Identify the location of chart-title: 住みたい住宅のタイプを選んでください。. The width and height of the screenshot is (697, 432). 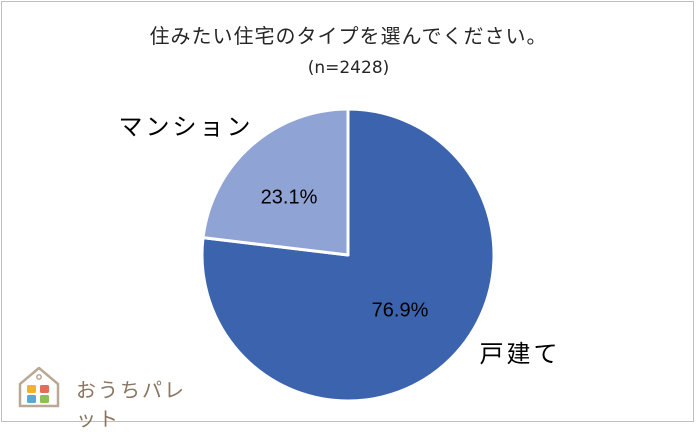
(348, 36).